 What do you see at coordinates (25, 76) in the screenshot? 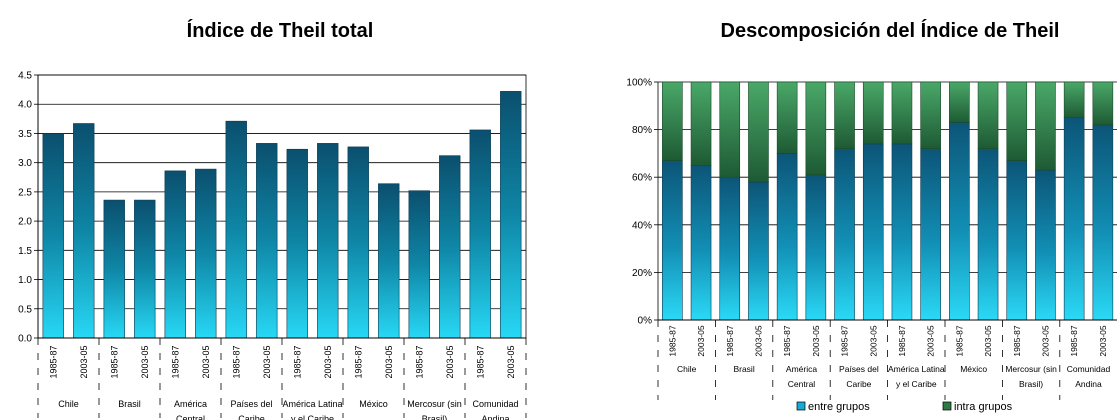
I see `chart1-ytick-label: 4.5` at bounding box center [25, 76].